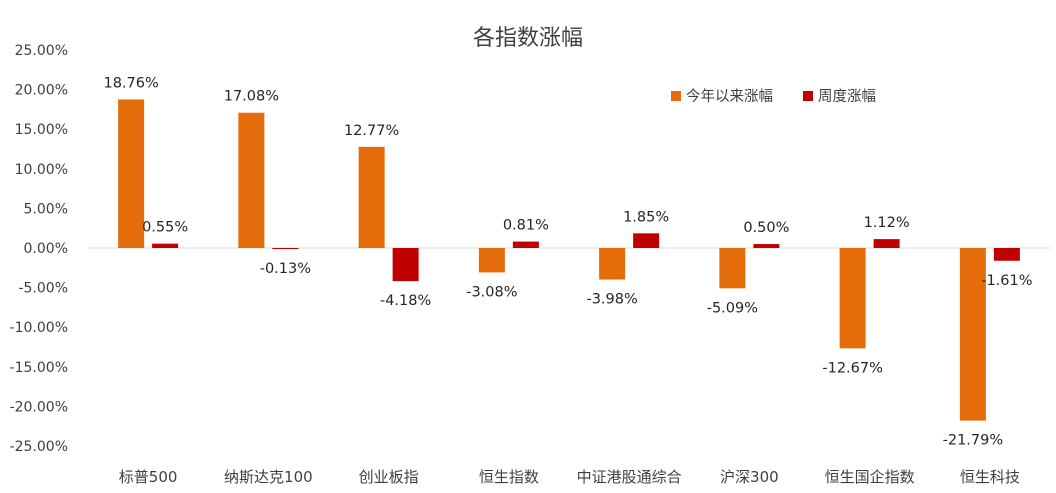  I want to click on x-category-label: 创业板指, so click(389, 477).